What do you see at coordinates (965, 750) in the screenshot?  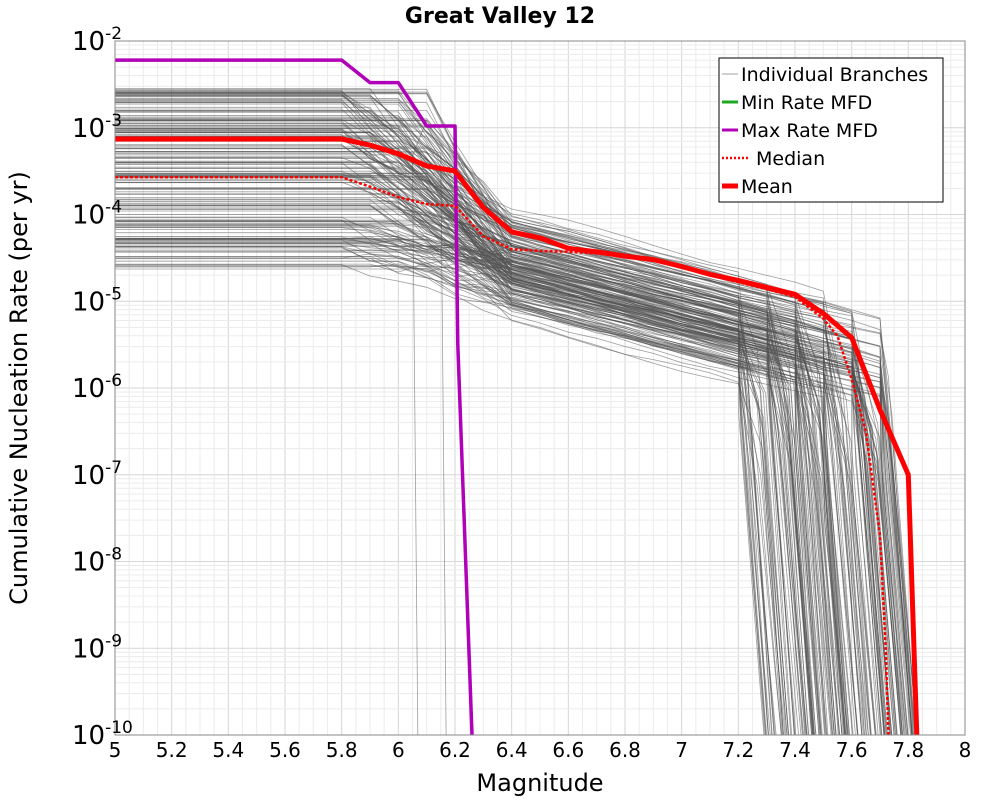 I see `x-tick-label: 8` at bounding box center [965, 750].